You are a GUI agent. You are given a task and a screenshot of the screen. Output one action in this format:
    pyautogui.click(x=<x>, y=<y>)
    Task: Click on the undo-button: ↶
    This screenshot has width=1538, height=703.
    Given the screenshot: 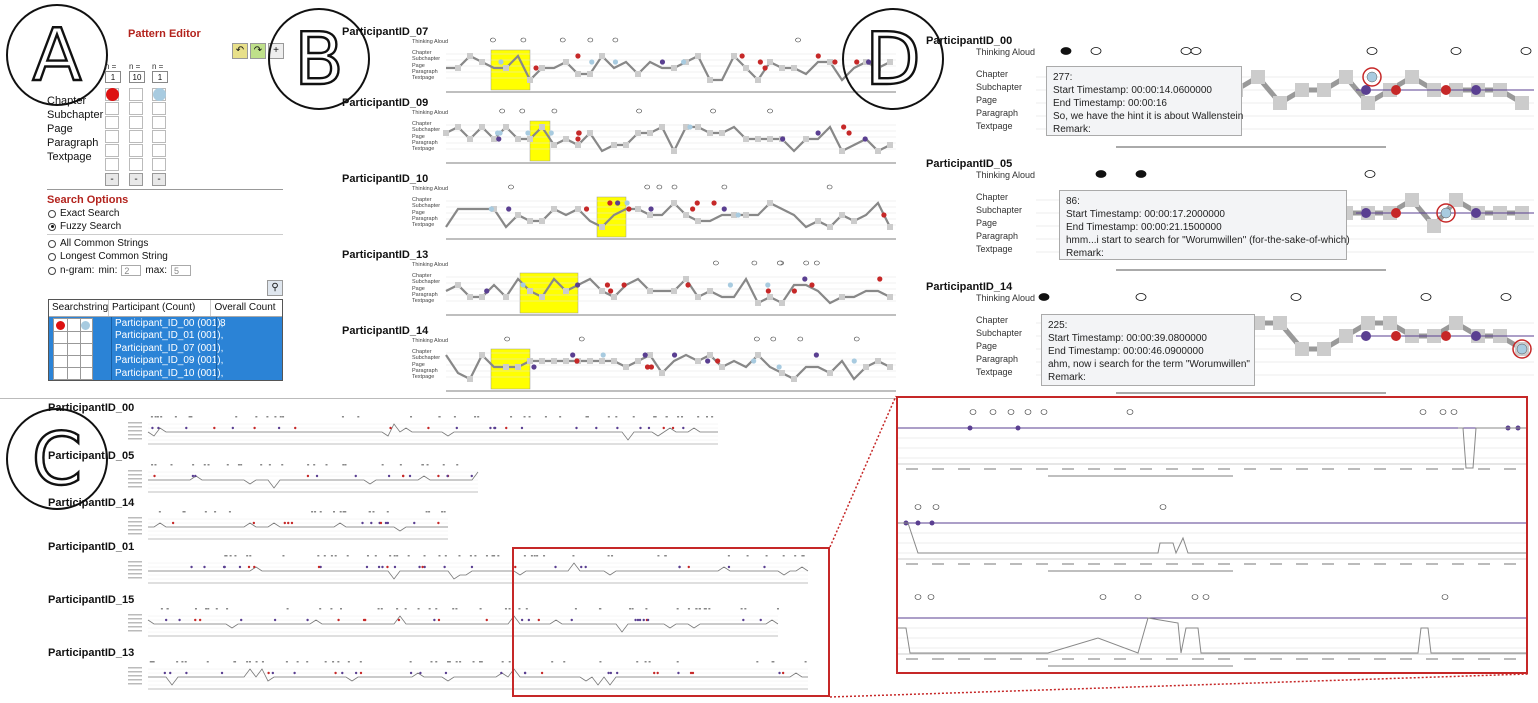 What is the action you would take?
    pyautogui.click(x=240, y=51)
    